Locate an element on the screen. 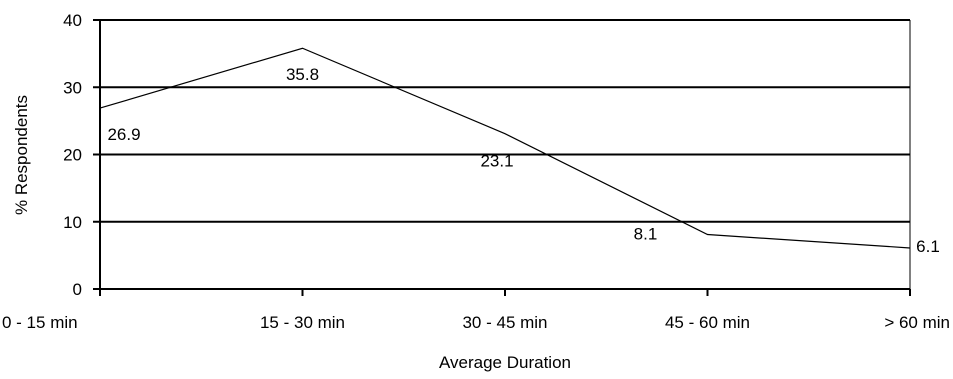 Image resolution: width=953 pixels, height=379 pixels. x-axis-title: Average Duration is located at coordinates (505, 362).